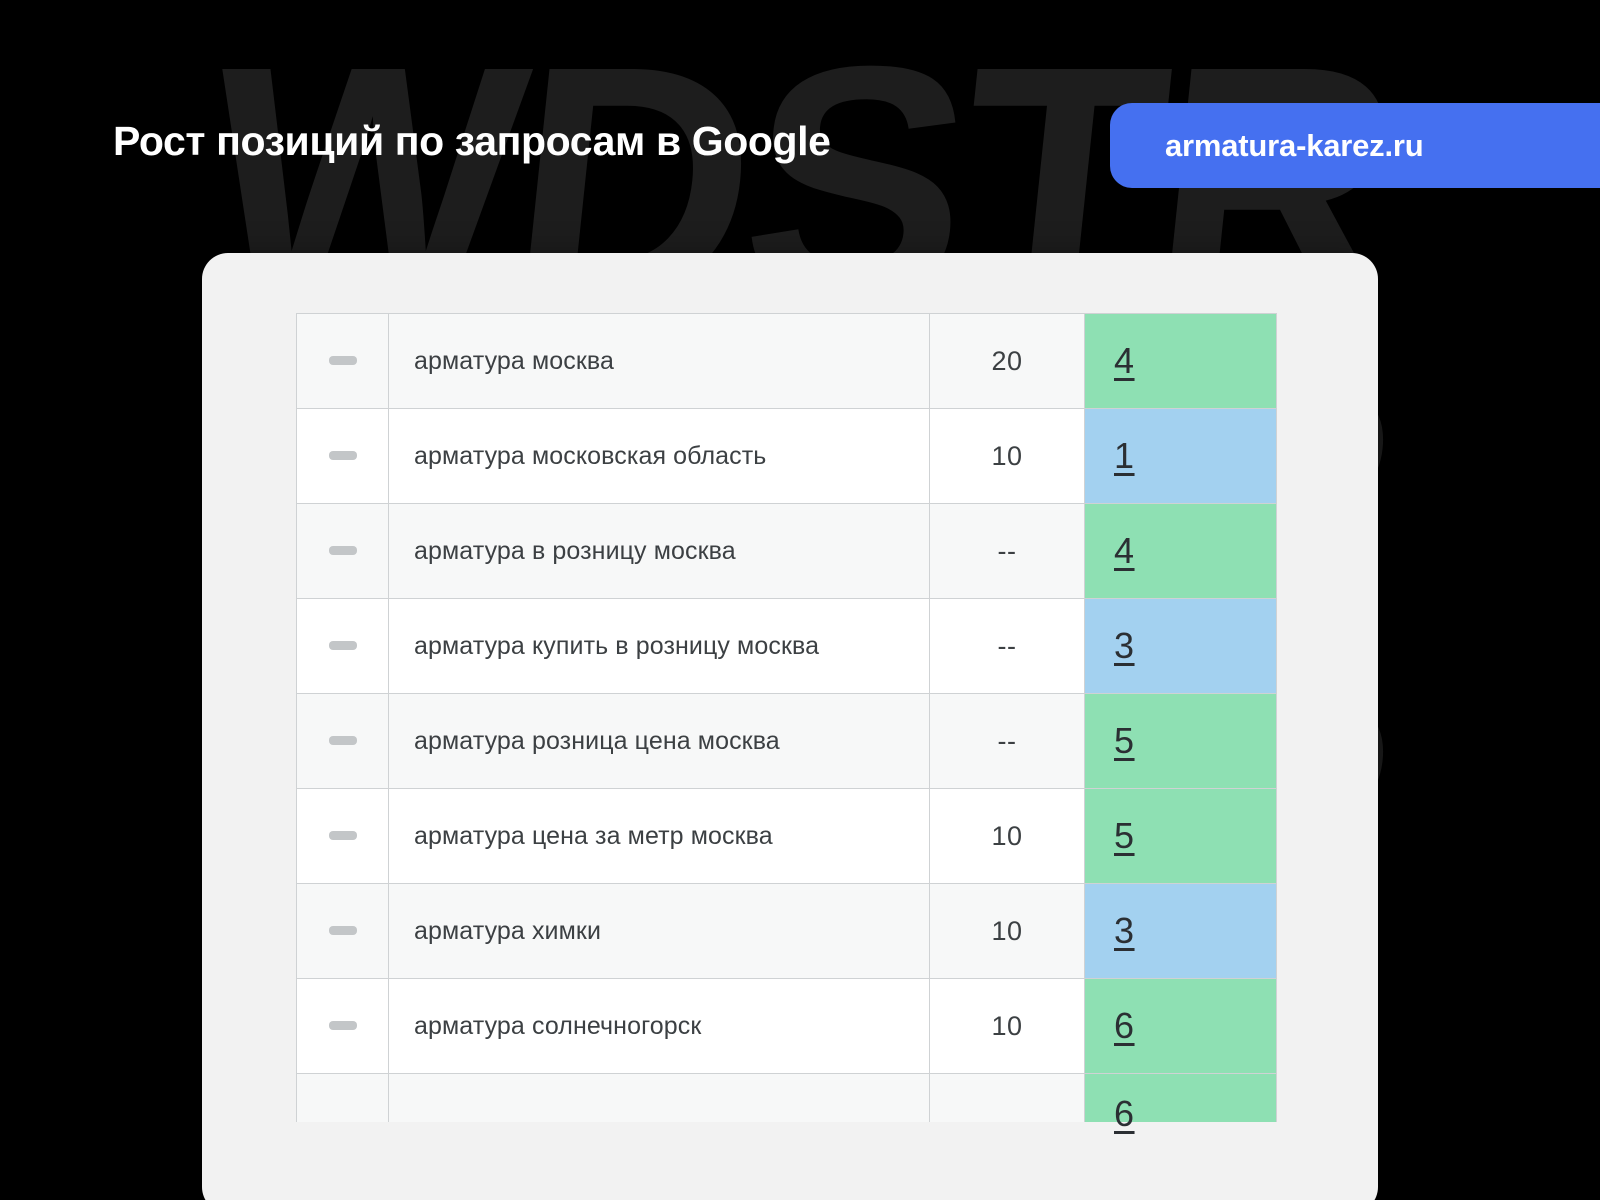 Image resolution: width=1600 pixels, height=1200 pixels. What do you see at coordinates (659, 931) in the screenshot?
I see `query-cell: арматура химки` at bounding box center [659, 931].